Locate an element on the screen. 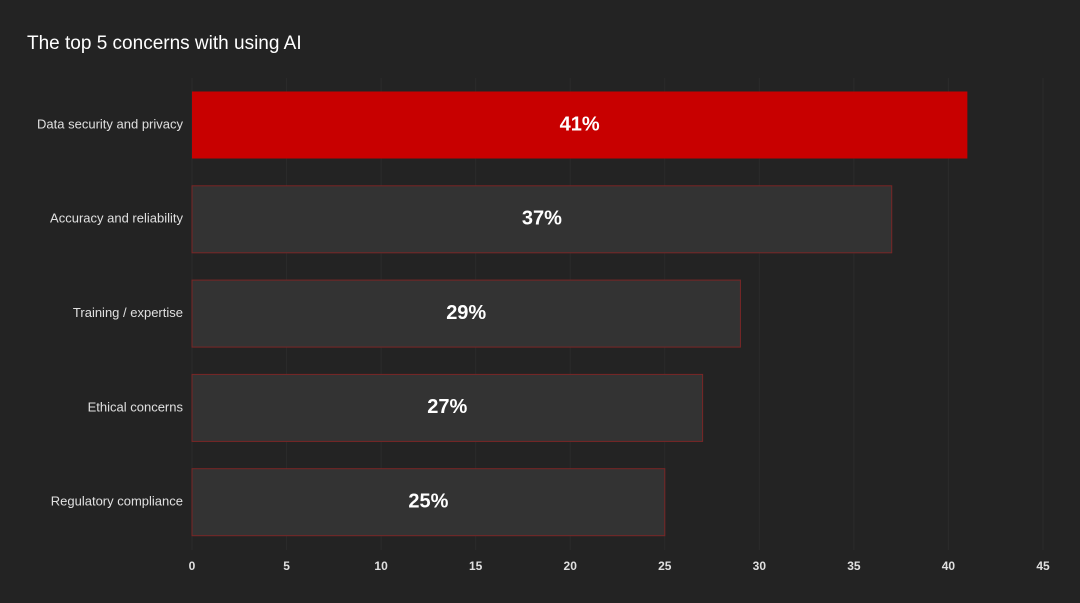 The image size is (1080, 603). x-tick-label: 15 is located at coordinates (476, 566).